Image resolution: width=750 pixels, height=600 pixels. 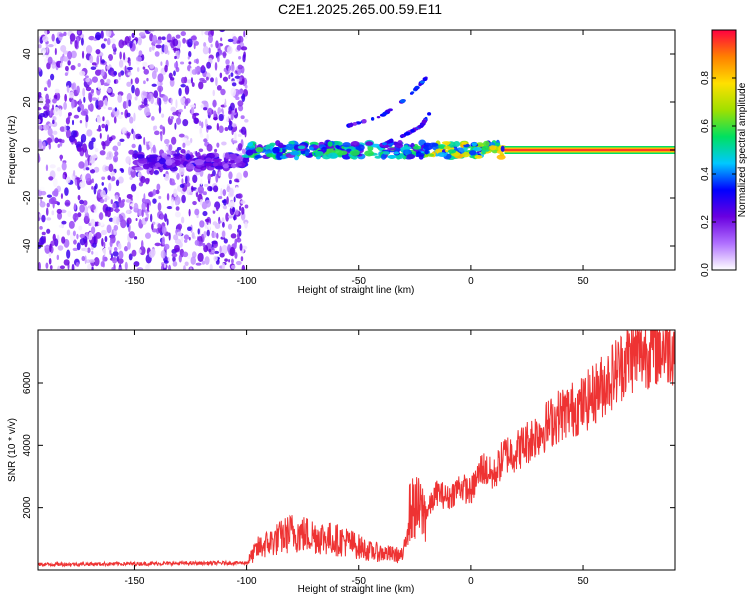 What do you see at coordinates (247, 581) in the screenshot?
I see `snr-x-tick-label: -100` at bounding box center [247, 581].